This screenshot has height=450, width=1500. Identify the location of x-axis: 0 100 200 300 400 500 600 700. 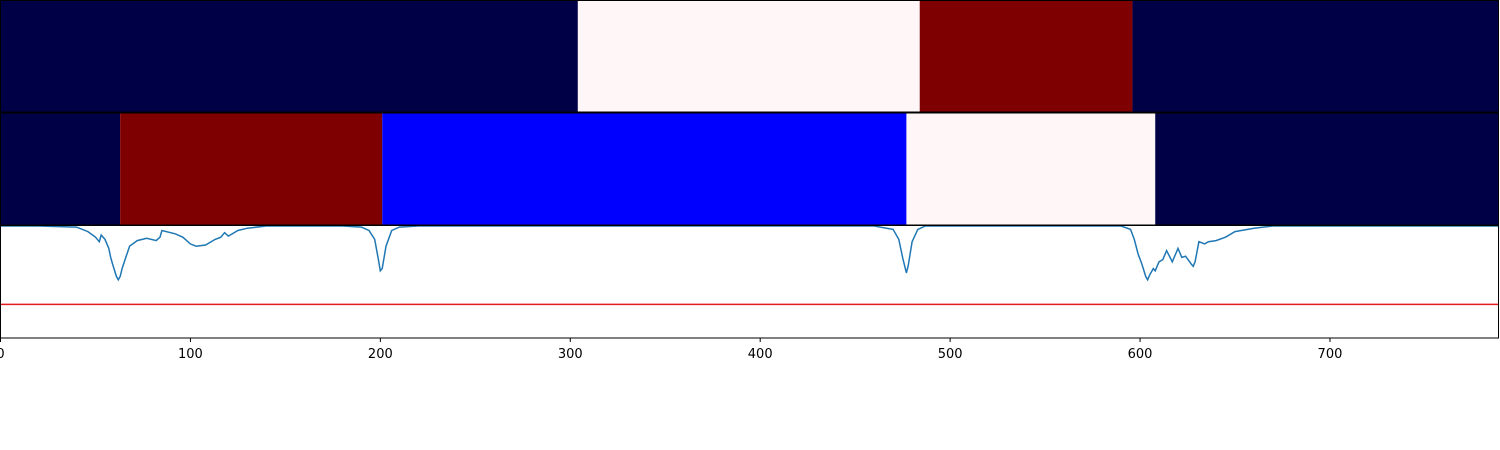
(671, 350).